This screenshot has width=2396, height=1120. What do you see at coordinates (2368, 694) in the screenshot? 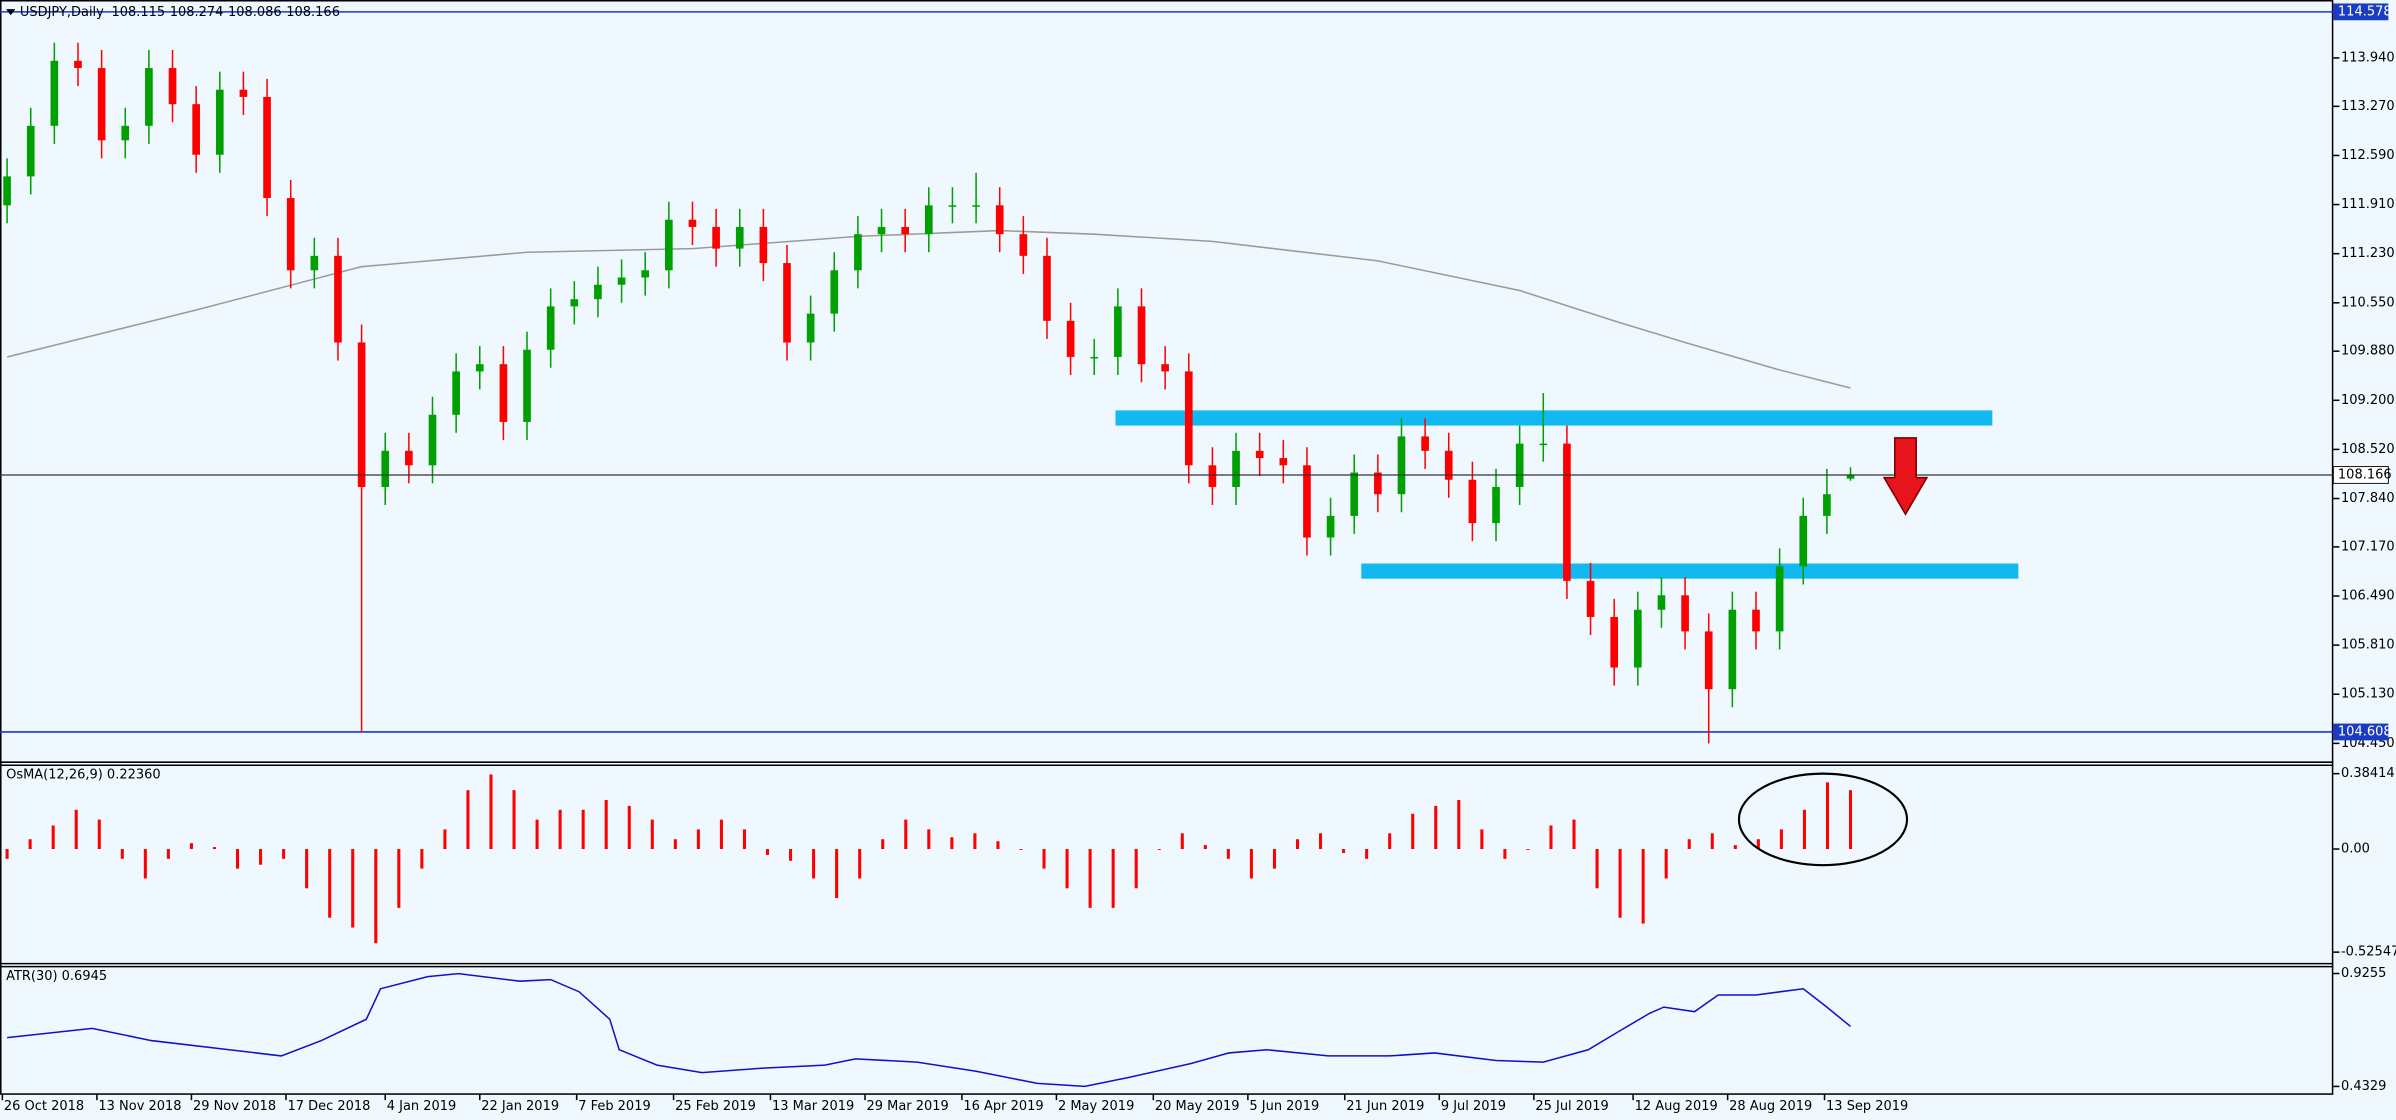
I see `y-tick-label: 105.130` at bounding box center [2368, 694].